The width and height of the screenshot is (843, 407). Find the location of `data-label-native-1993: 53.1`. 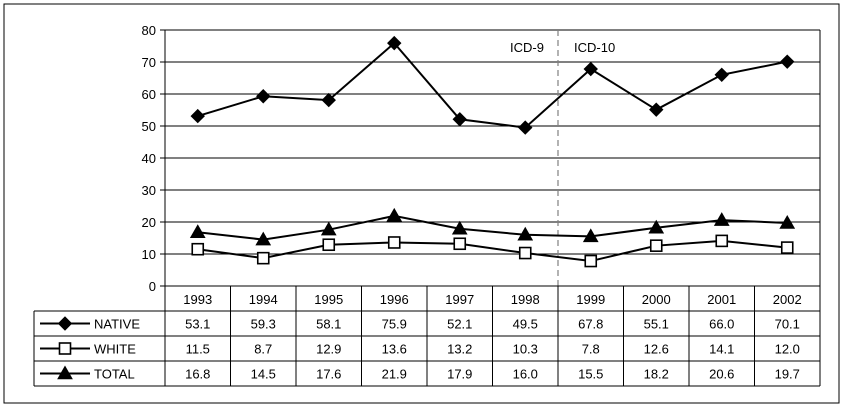

data-label-native-1993: 53.1 is located at coordinates (197, 324).